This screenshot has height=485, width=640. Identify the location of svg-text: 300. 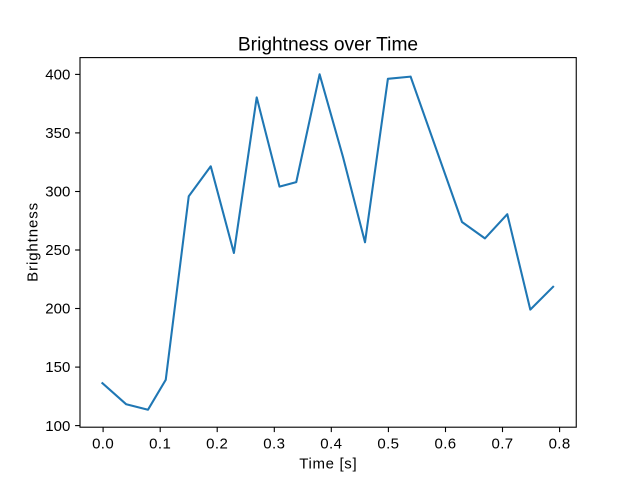
(57, 192).